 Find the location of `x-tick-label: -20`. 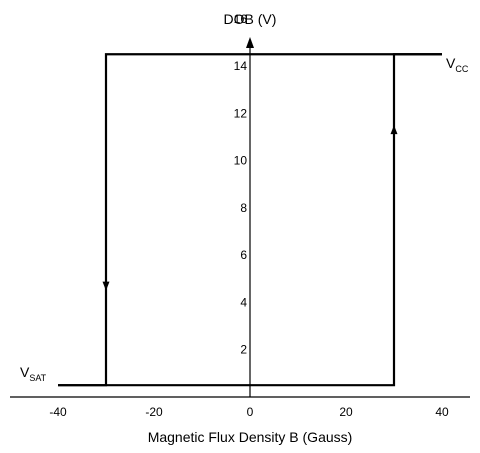

x-tick-label: -20 is located at coordinates (154, 412).